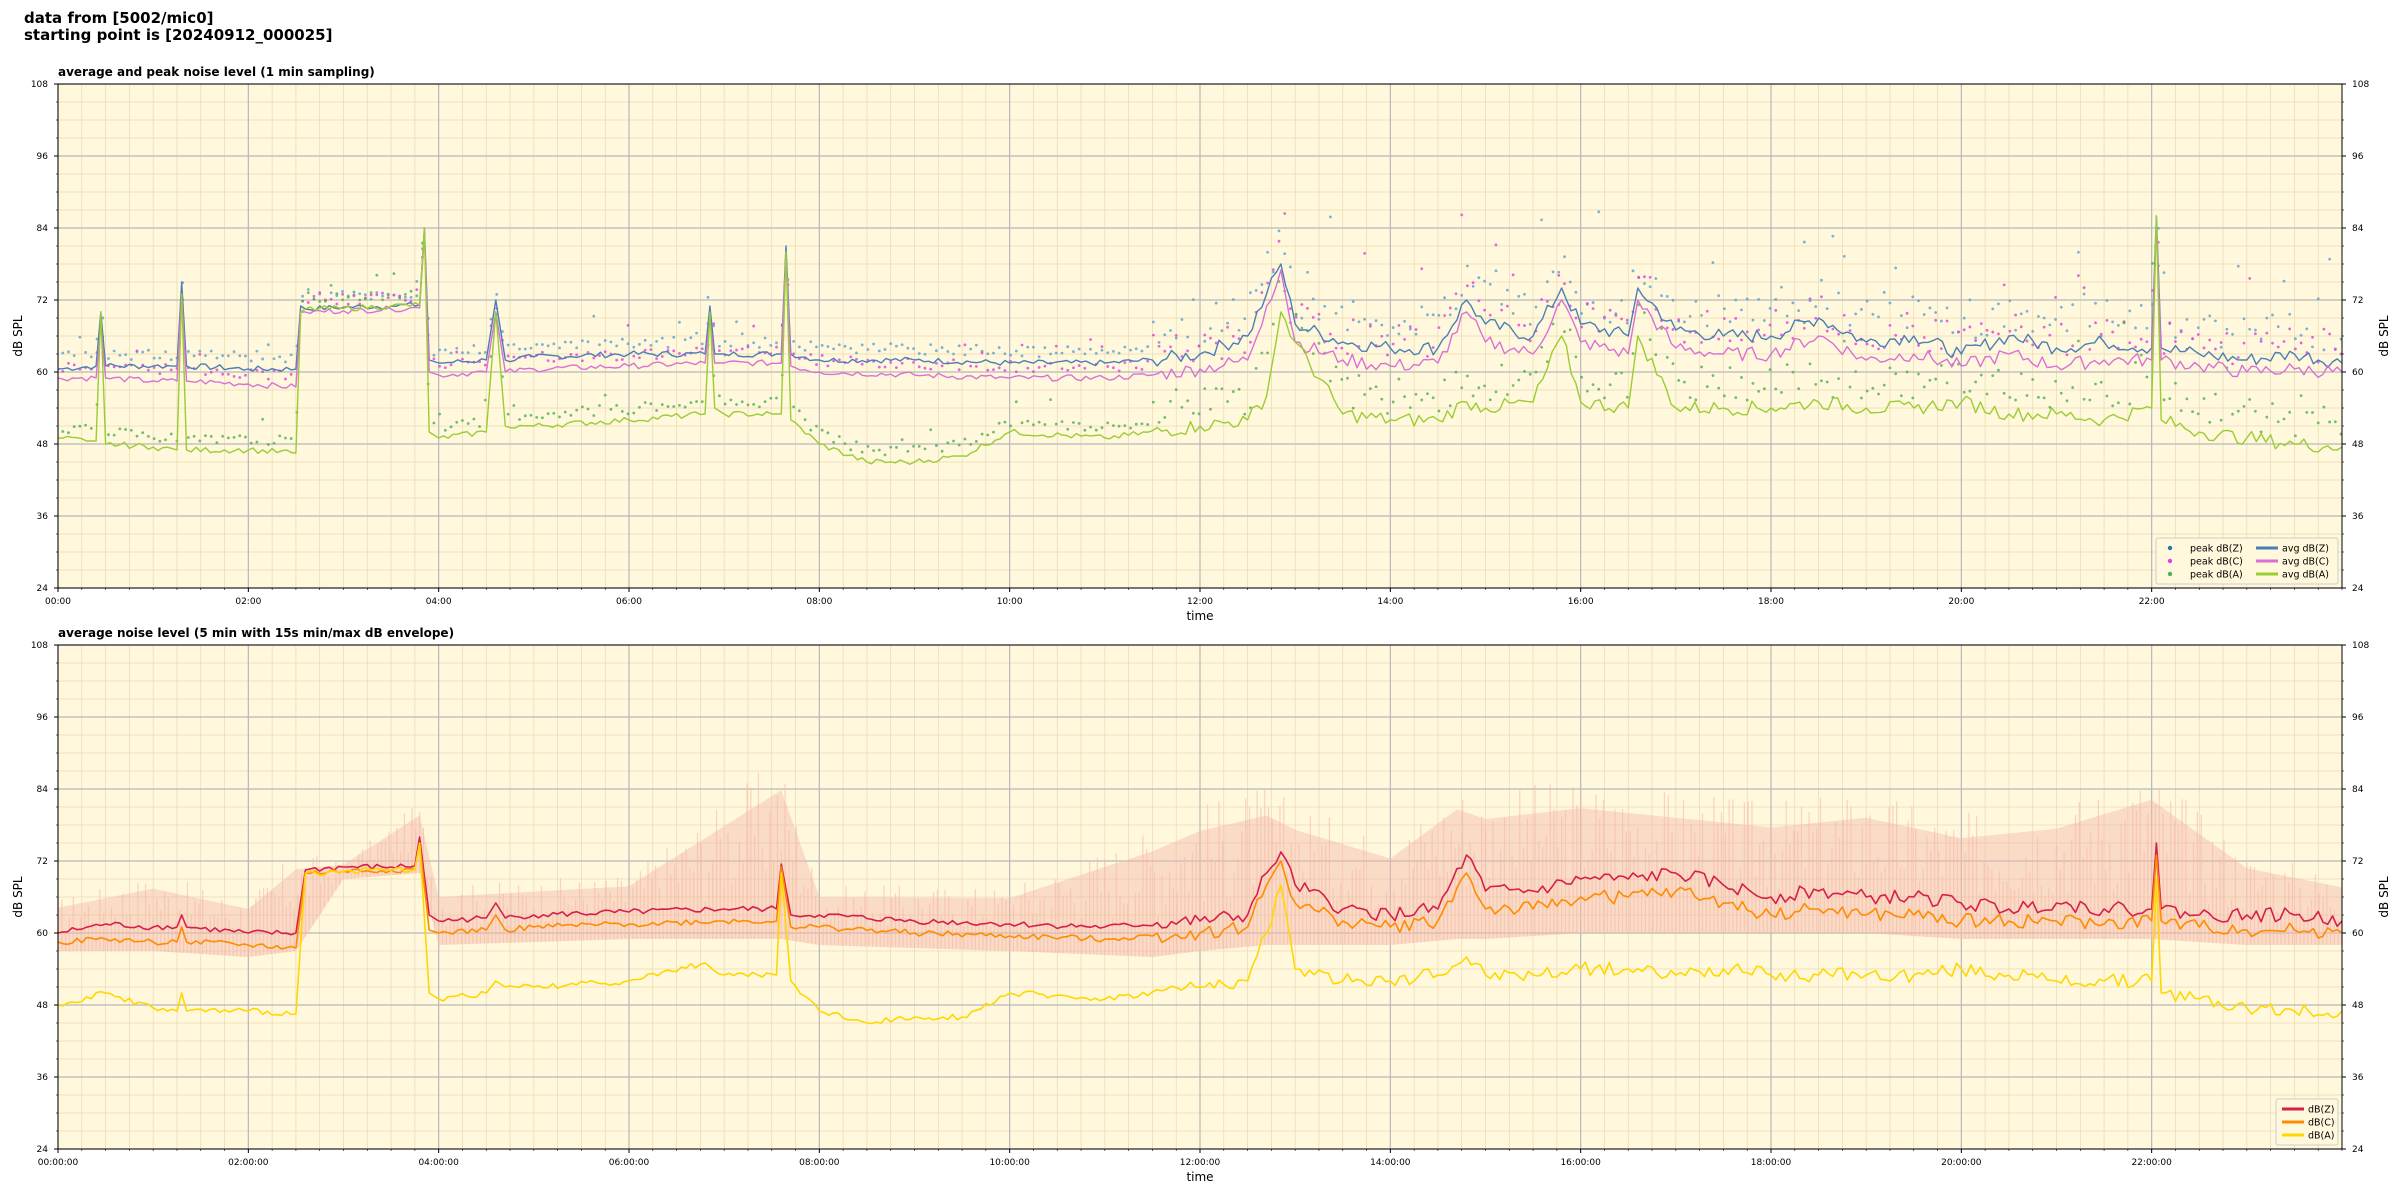  What do you see at coordinates (2216, 549) in the screenshot?
I see `legend-label: peak dB(Z)` at bounding box center [2216, 549].